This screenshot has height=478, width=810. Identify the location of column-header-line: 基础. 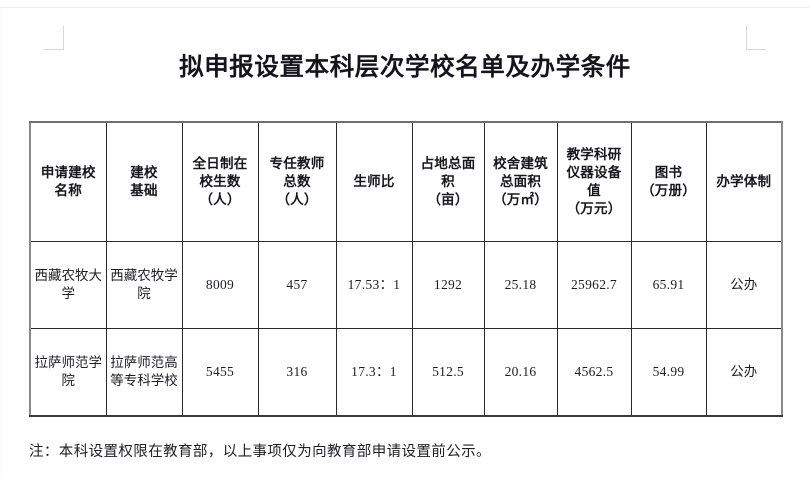
(144, 190).